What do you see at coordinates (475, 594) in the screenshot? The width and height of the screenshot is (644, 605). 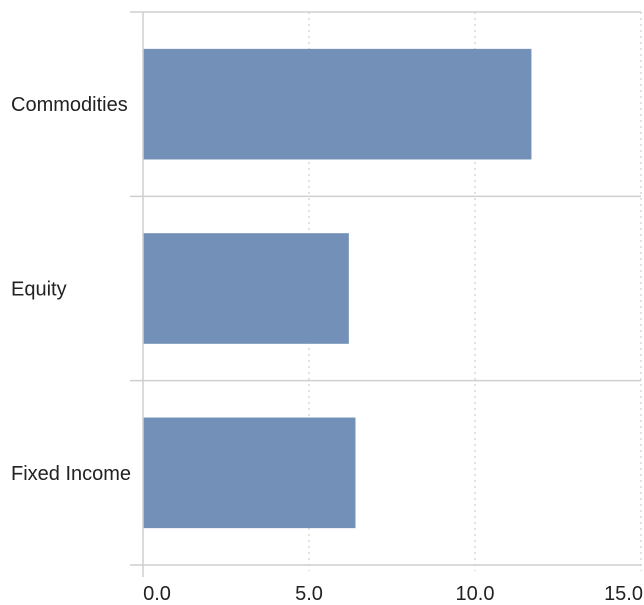 I see `x-tick-label: 10.0` at bounding box center [475, 594].